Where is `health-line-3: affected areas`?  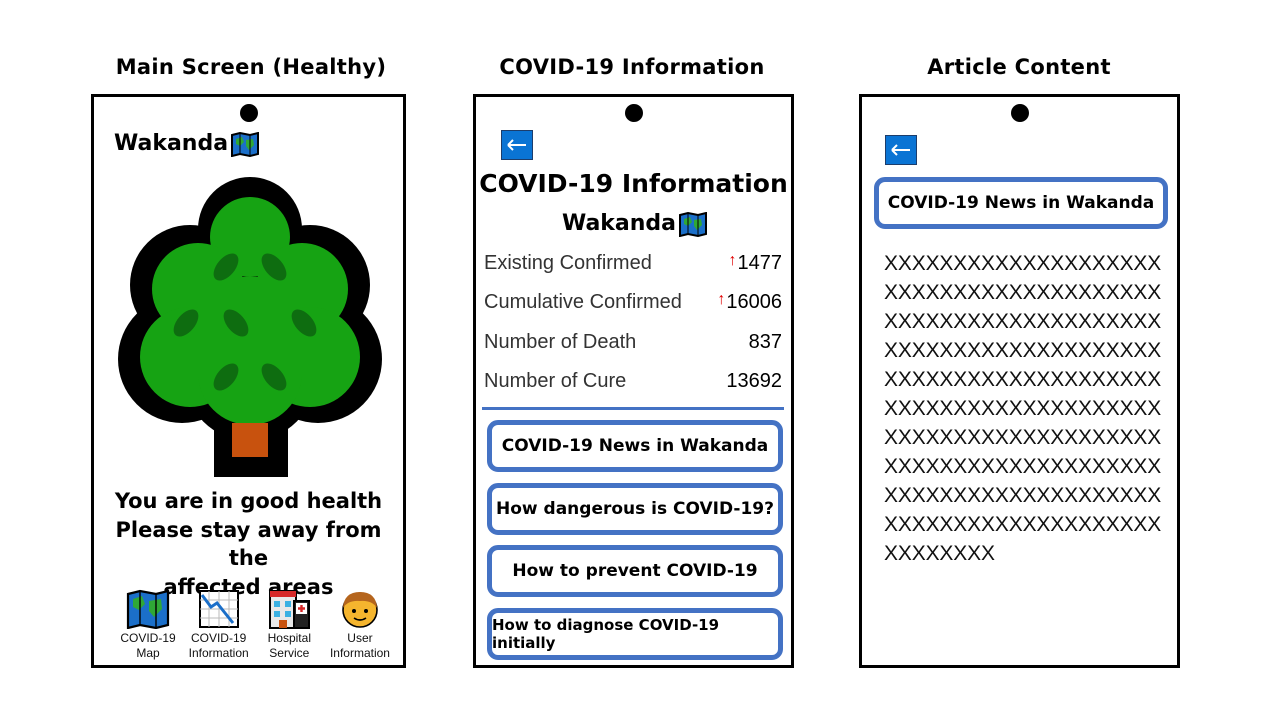
health-line-3: affected areas is located at coordinates (248, 586).